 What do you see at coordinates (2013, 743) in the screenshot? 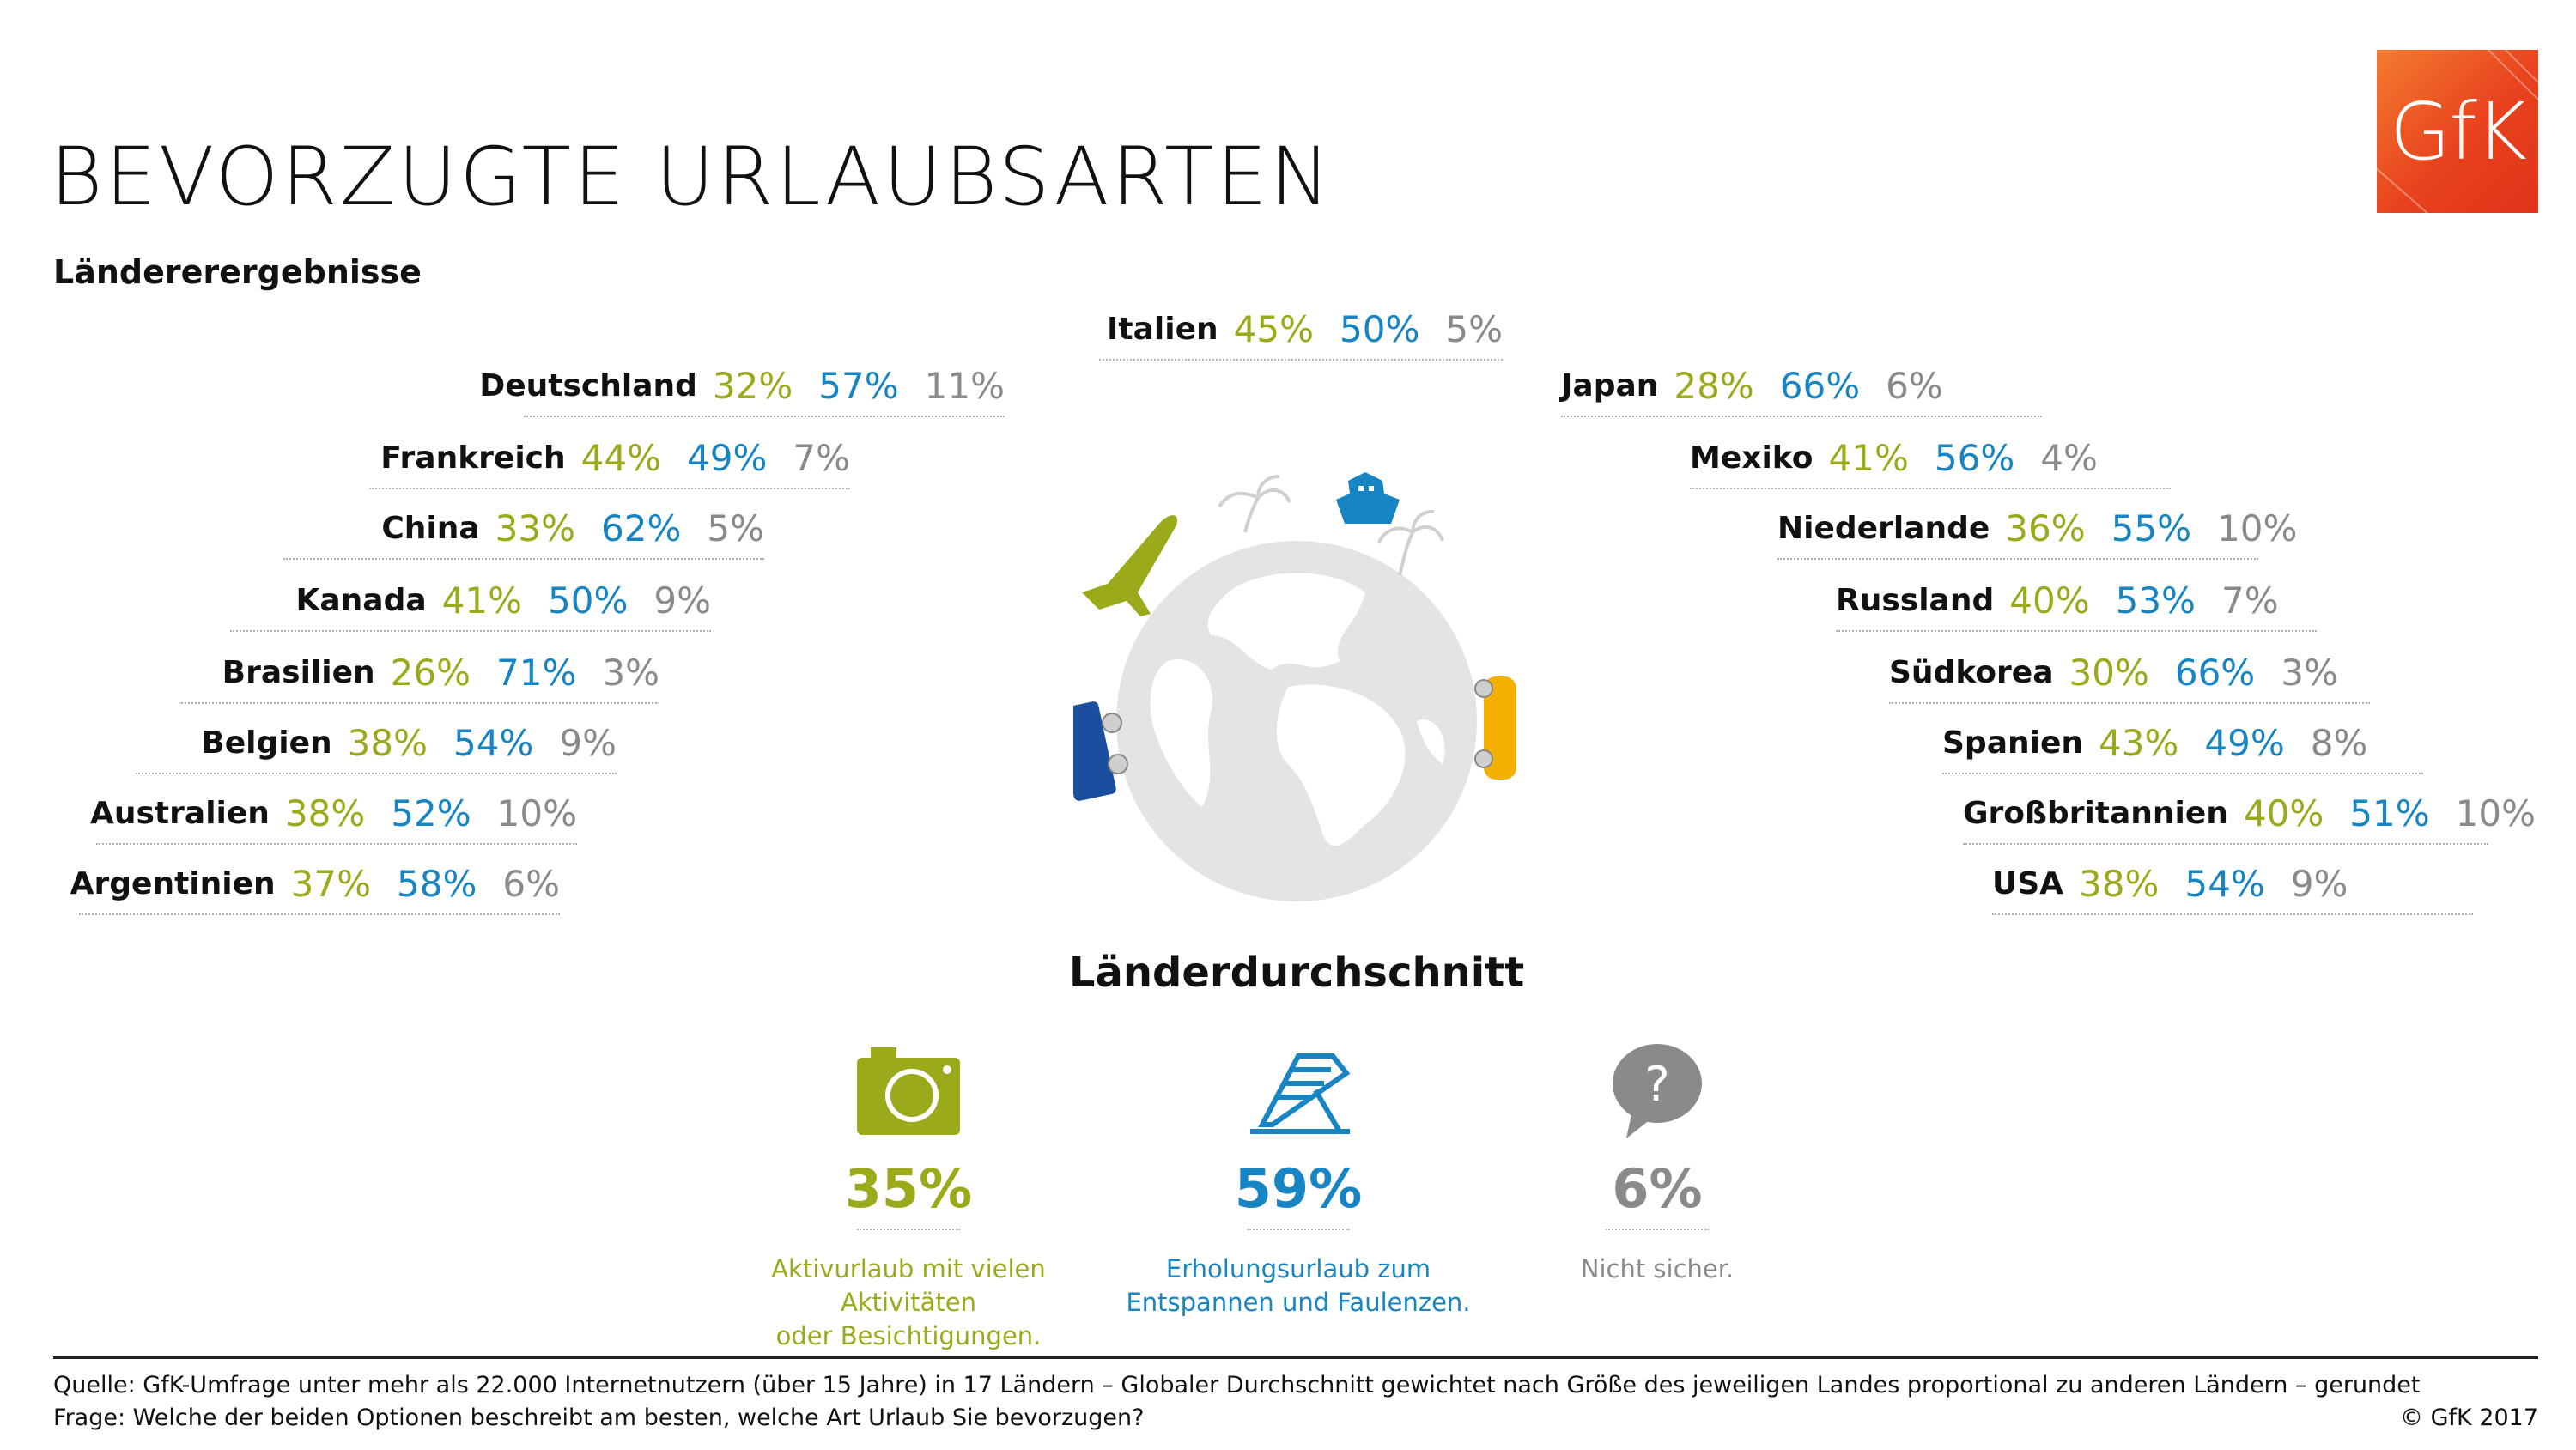
I see `country-name: Spanien` at bounding box center [2013, 743].